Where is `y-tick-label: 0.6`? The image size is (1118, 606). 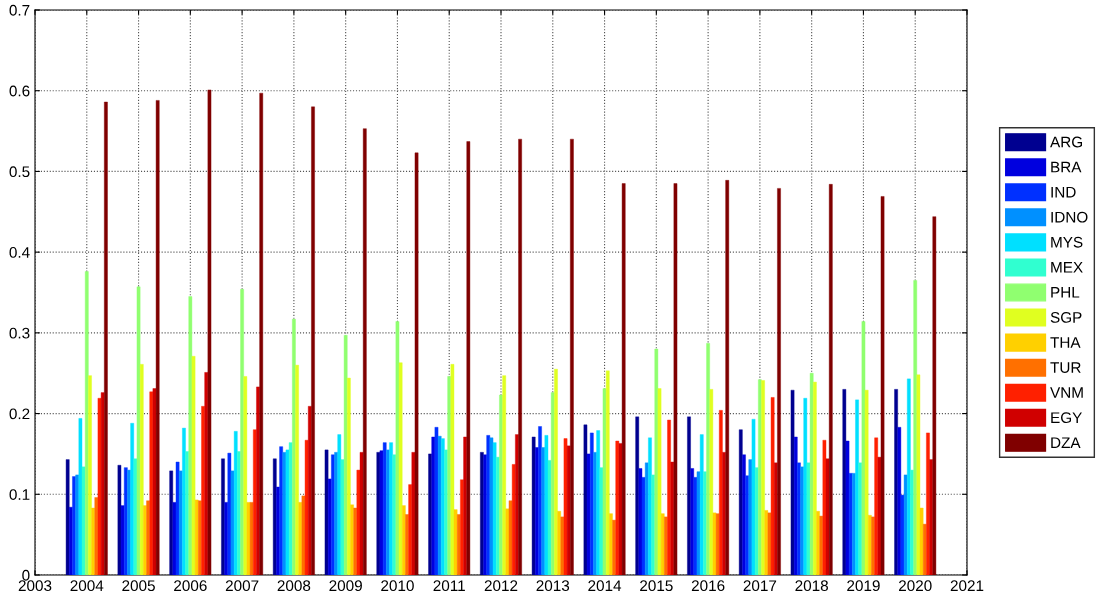
y-tick-label: 0.6 is located at coordinates (19, 91).